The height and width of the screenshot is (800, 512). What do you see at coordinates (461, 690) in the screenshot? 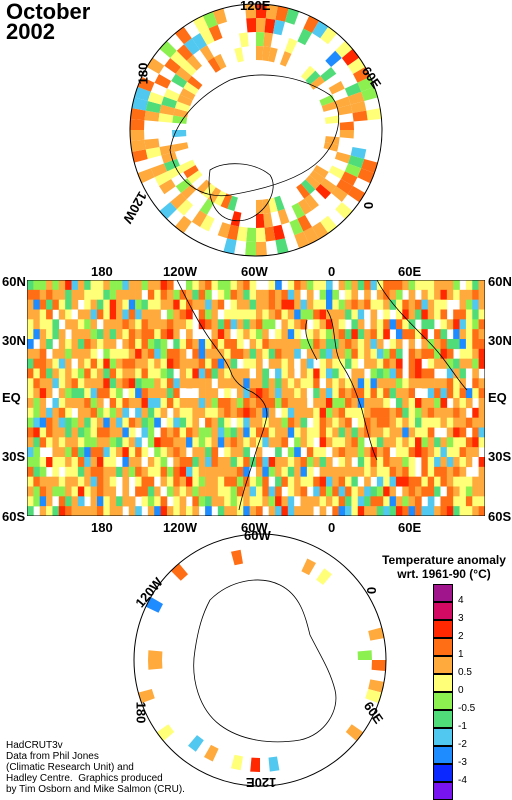
I see `legend-label: 0` at bounding box center [461, 690].